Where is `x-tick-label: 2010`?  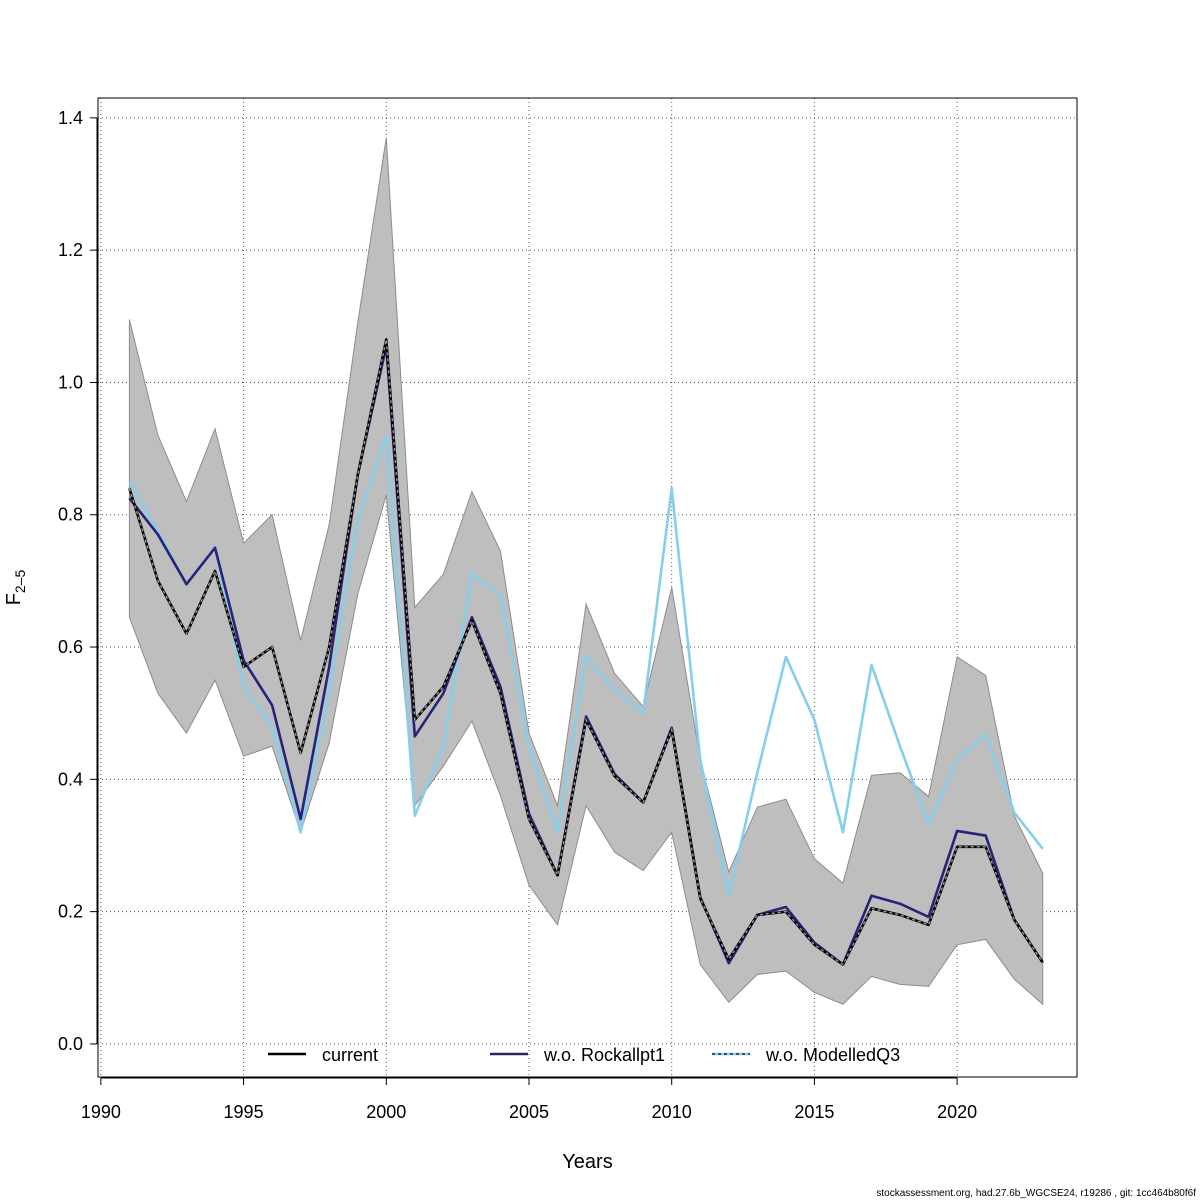
x-tick-label: 2010 is located at coordinates (672, 1112).